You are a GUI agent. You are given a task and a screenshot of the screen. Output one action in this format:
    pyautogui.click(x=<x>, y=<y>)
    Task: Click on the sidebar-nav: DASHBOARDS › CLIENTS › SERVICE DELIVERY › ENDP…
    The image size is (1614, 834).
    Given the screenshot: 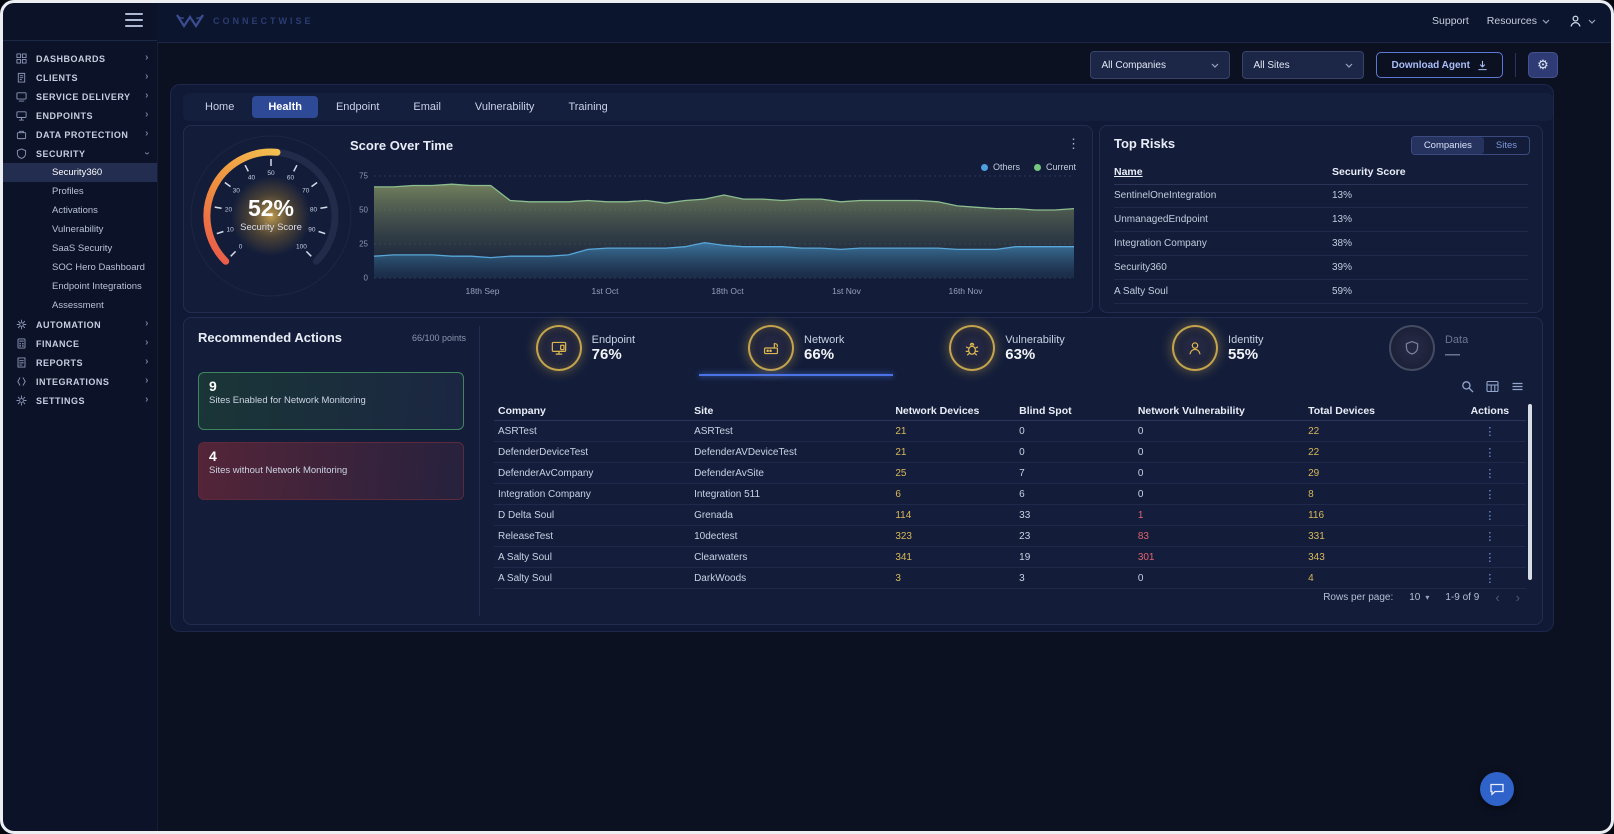 What is the action you would take?
    pyautogui.click(x=78, y=225)
    